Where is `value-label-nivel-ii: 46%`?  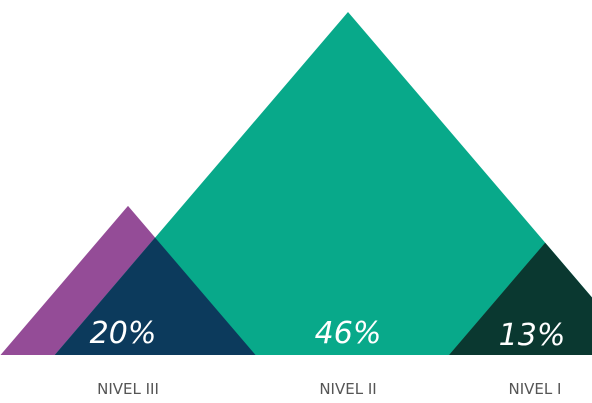 value-label-nivel-ii: 46% is located at coordinates (348, 333).